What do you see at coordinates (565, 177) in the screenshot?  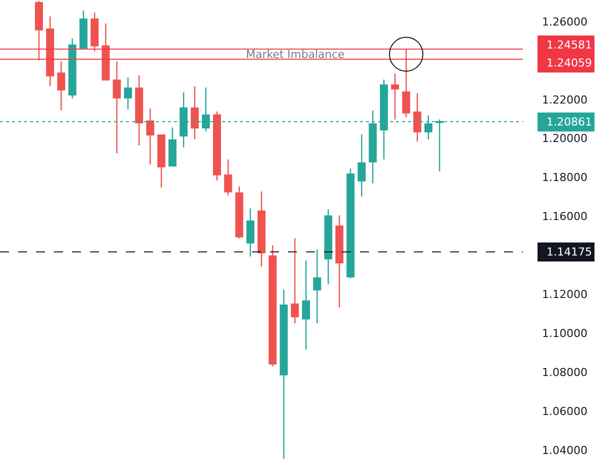 I see `y-tick-label: 1.18000` at bounding box center [565, 177].